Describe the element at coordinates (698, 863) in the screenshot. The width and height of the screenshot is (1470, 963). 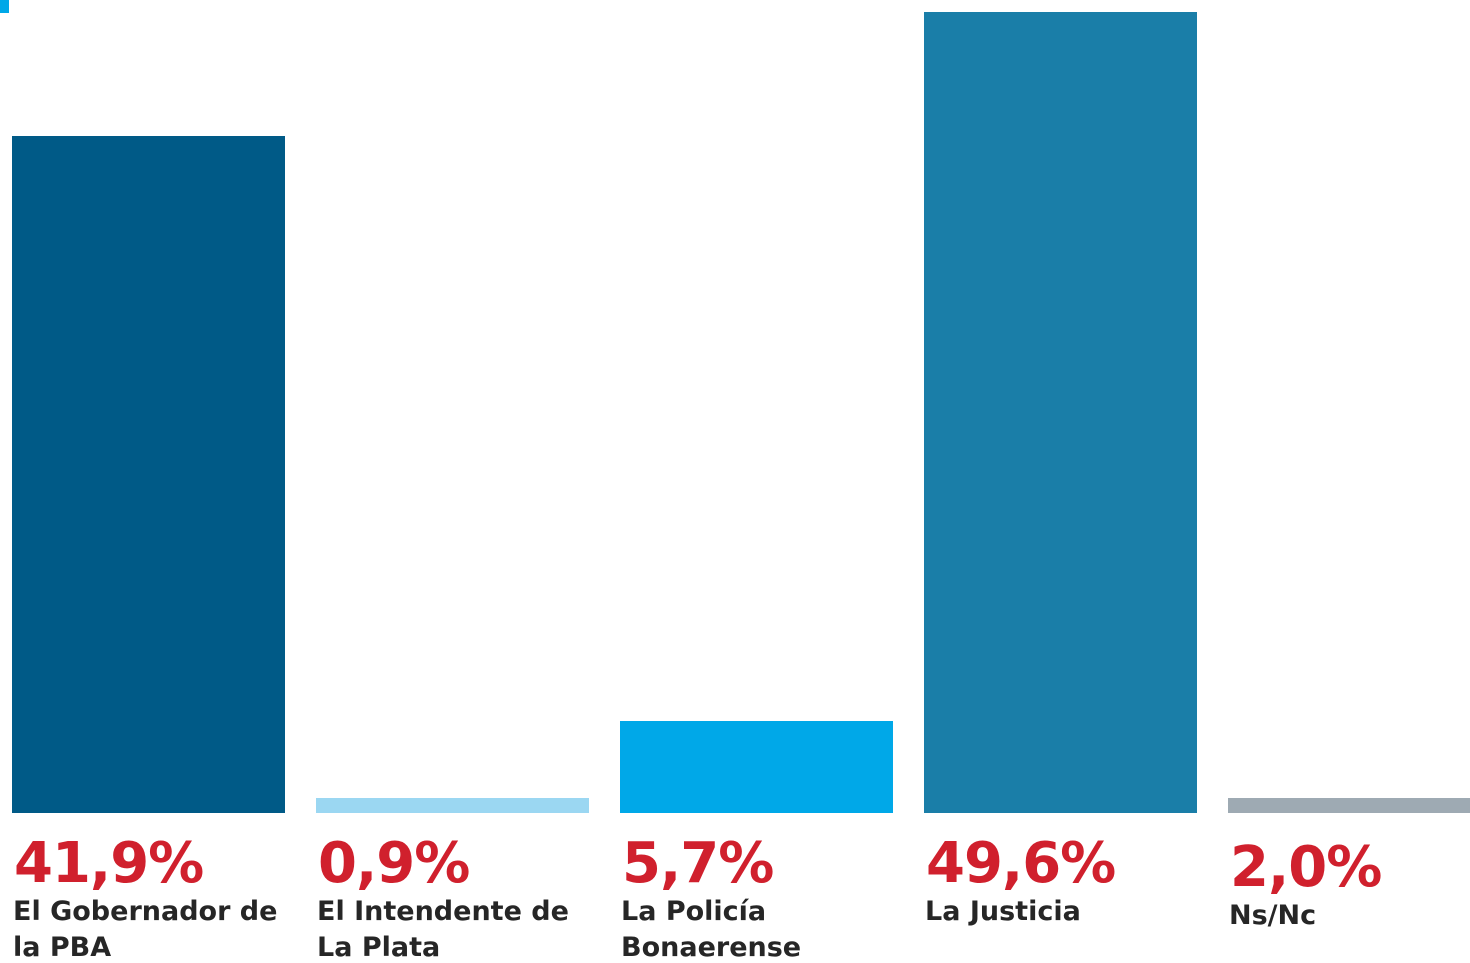
I see `data-label: 5,7%` at that location.